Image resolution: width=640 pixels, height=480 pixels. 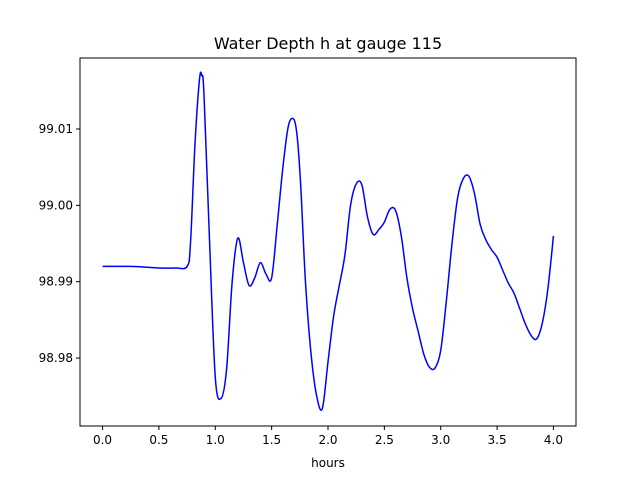 What do you see at coordinates (440, 440) in the screenshot?
I see `x-tick-label: 3.0` at bounding box center [440, 440].